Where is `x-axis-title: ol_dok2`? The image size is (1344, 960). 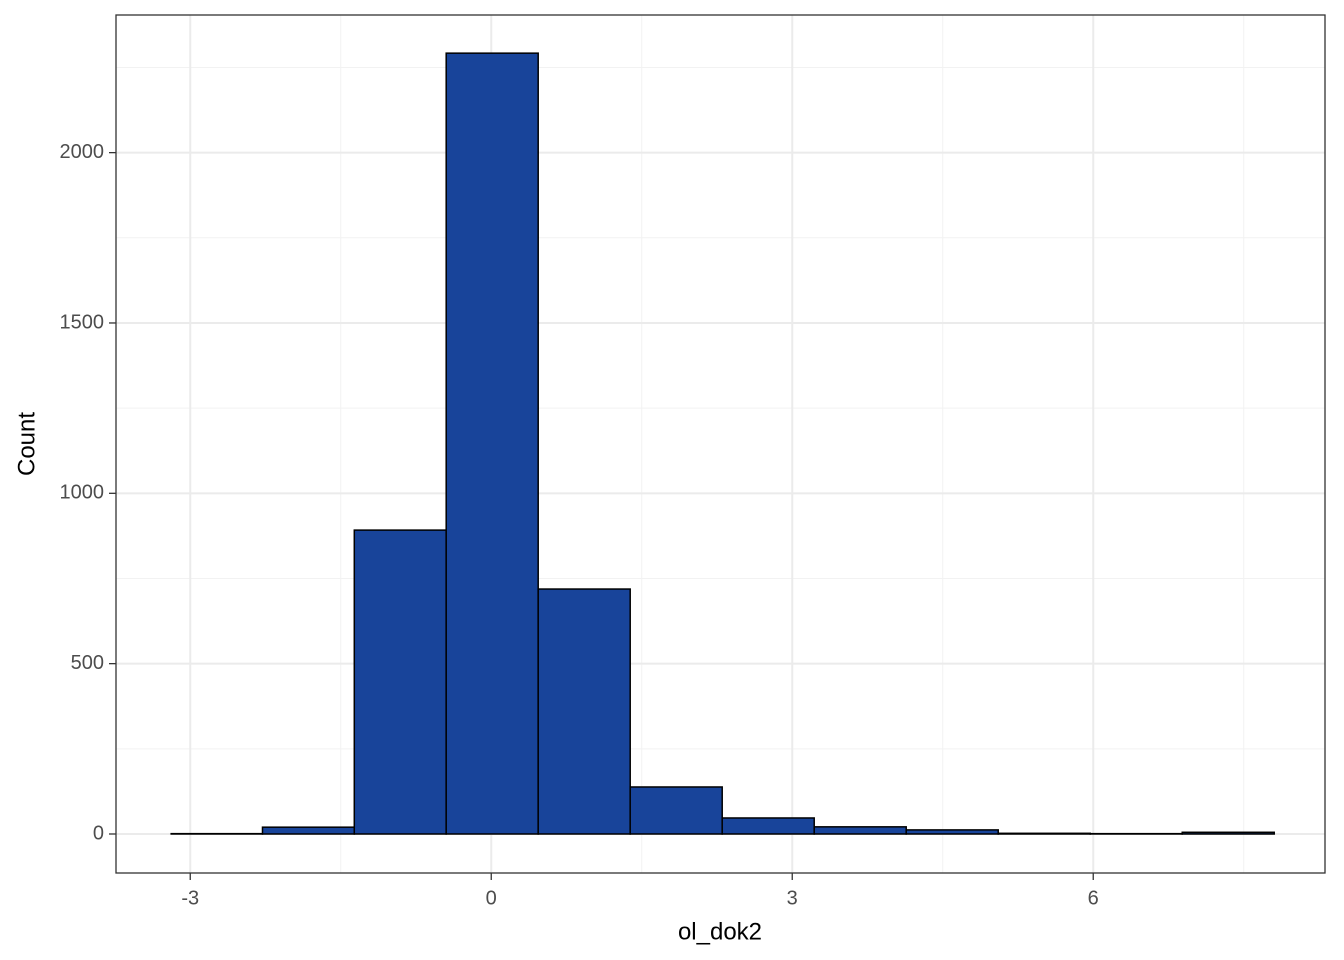 x-axis-title: ol_dok2 is located at coordinates (720, 931).